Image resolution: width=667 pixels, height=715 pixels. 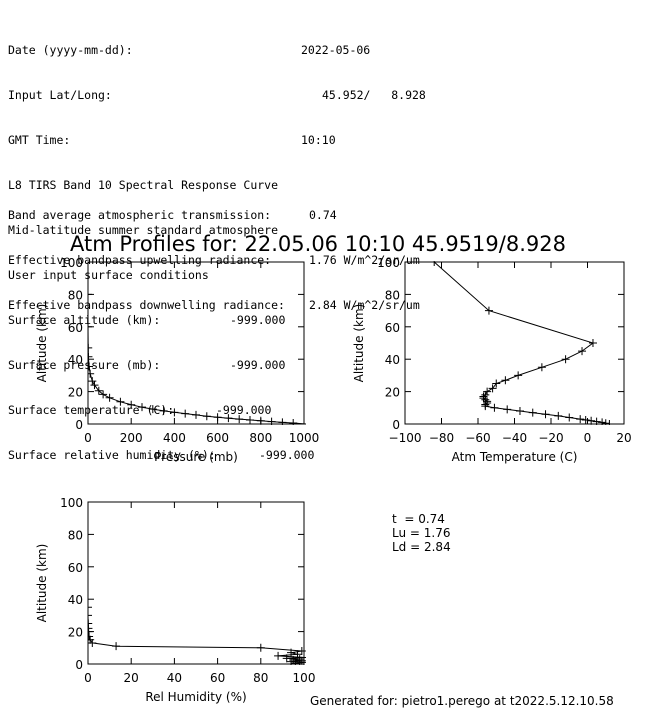 I want to click on humidity-profile-xtick-label: 80, so click(x=260, y=678).